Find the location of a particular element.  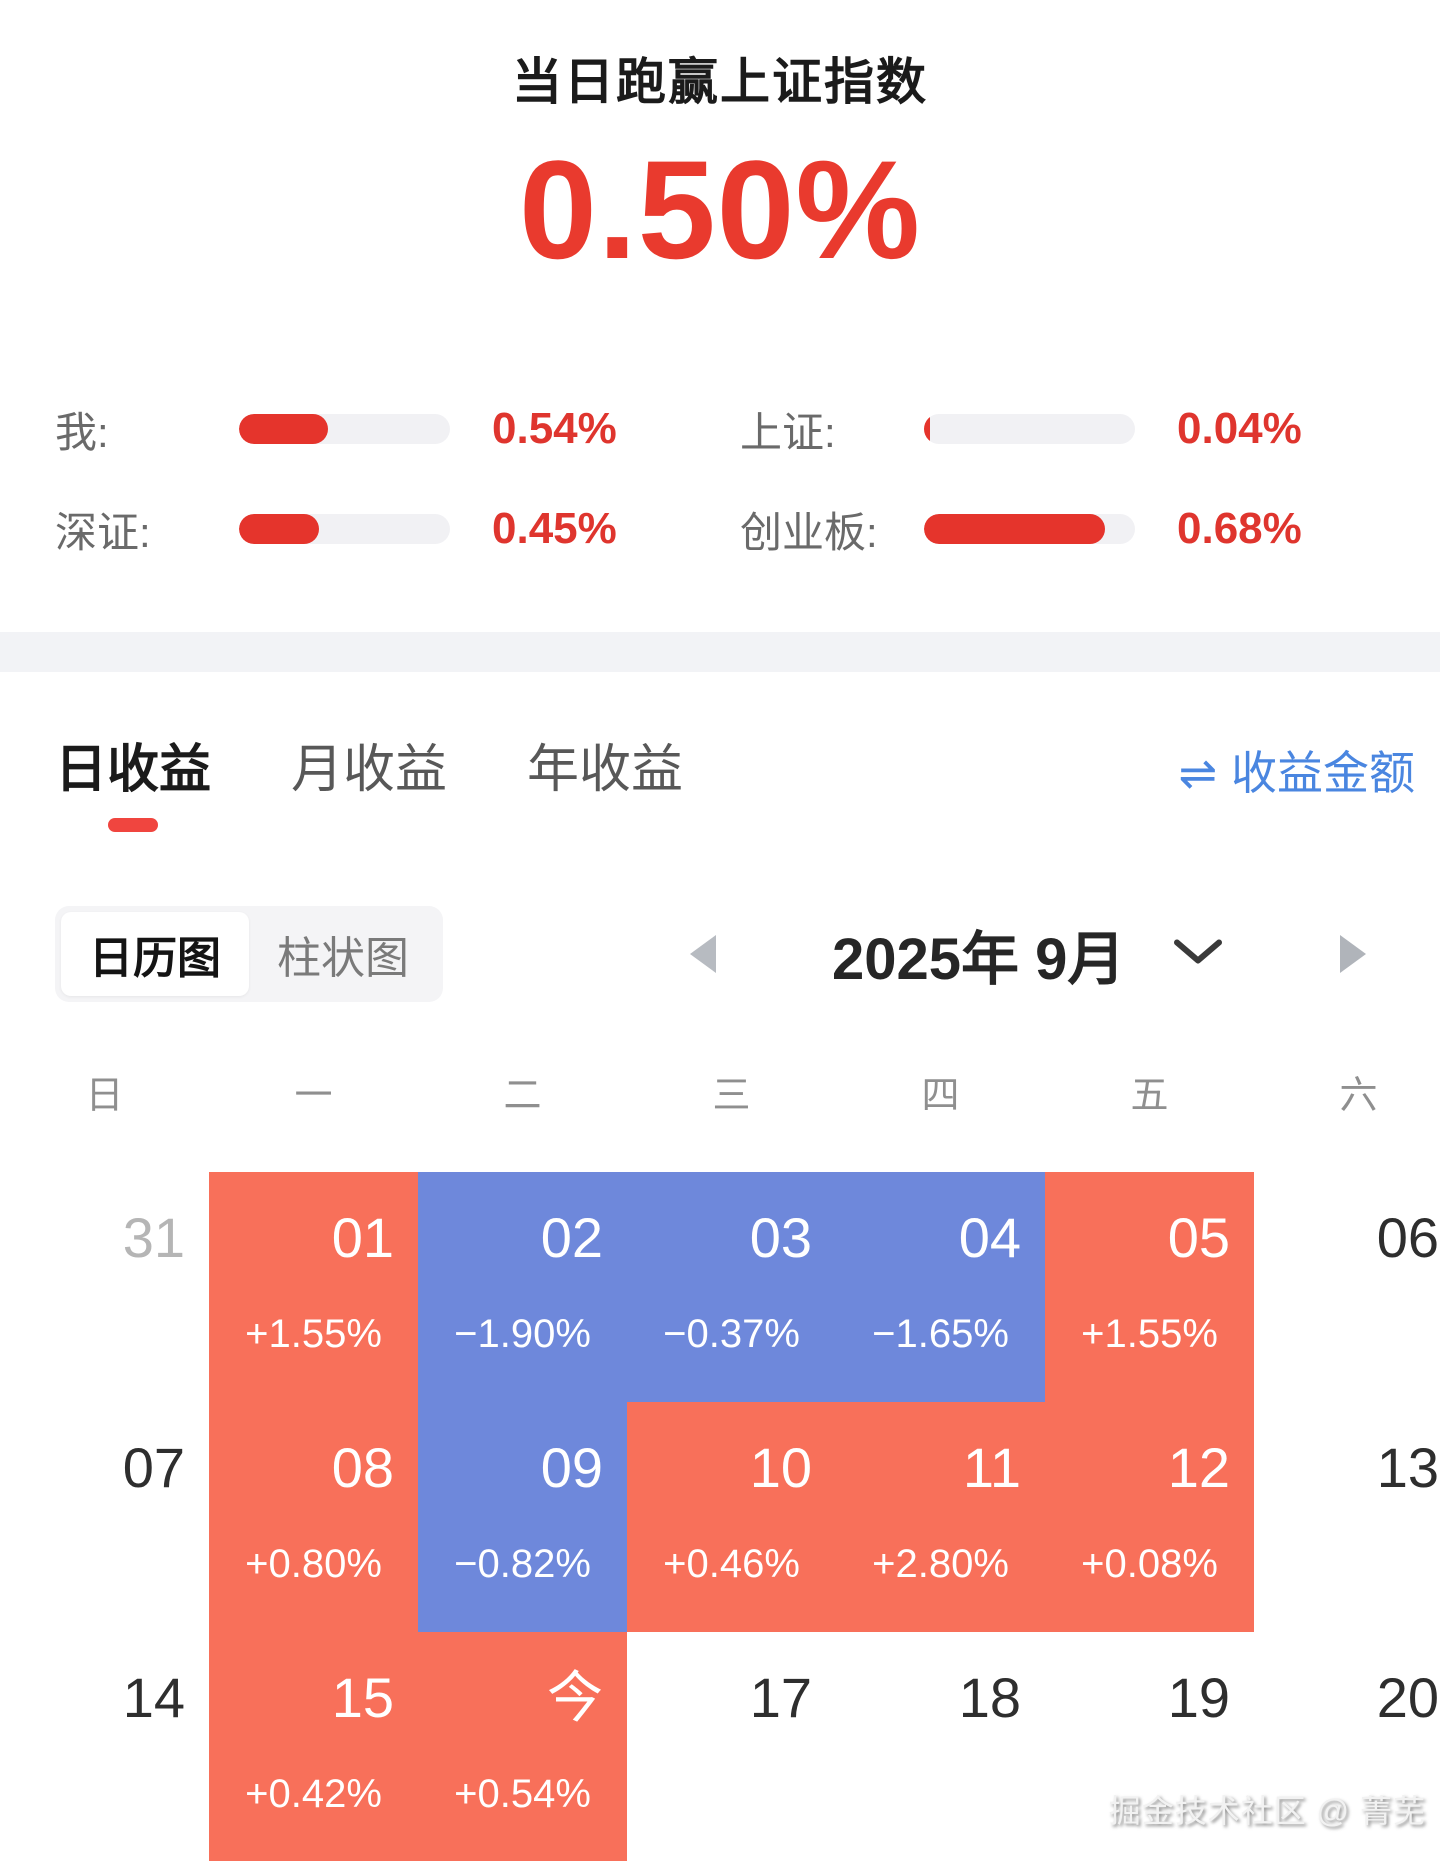

stat-row-chinext: 创业板: 0.68% is located at coordinates (1090, 529).